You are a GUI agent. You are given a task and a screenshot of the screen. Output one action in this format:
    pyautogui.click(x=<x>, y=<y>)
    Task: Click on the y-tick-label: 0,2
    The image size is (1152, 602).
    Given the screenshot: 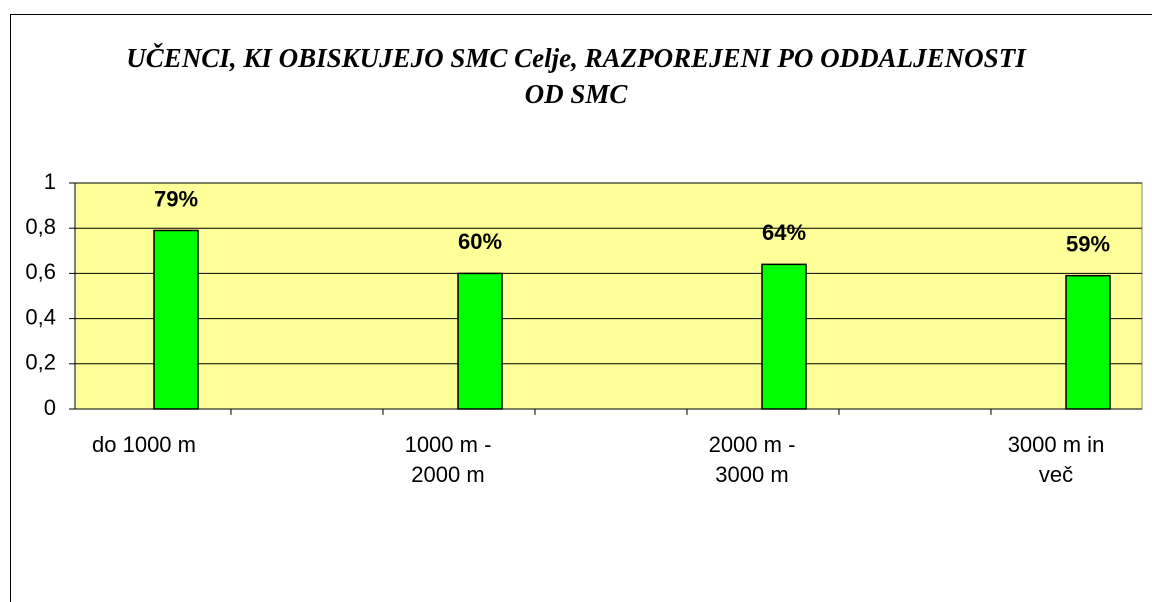 What is the action you would take?
    pyautogui.click(x=40, y=362)
    